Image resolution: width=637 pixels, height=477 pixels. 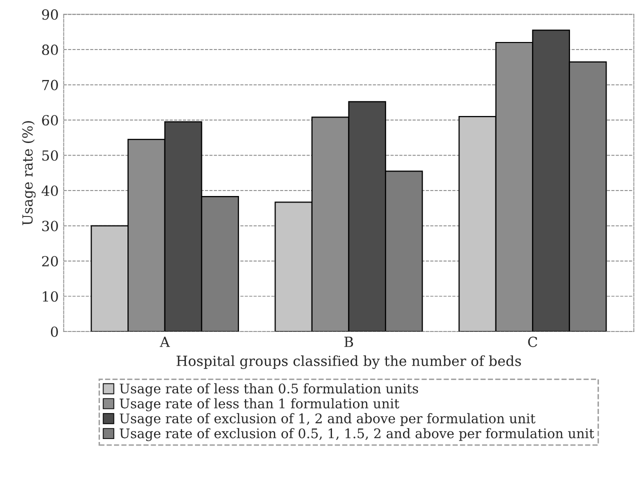 What do you see at coordinates (260, 405) in the screenshot?
I see `legend-label: Usage rate of less than 1 formulation unit` at bounding box center [260, 405].